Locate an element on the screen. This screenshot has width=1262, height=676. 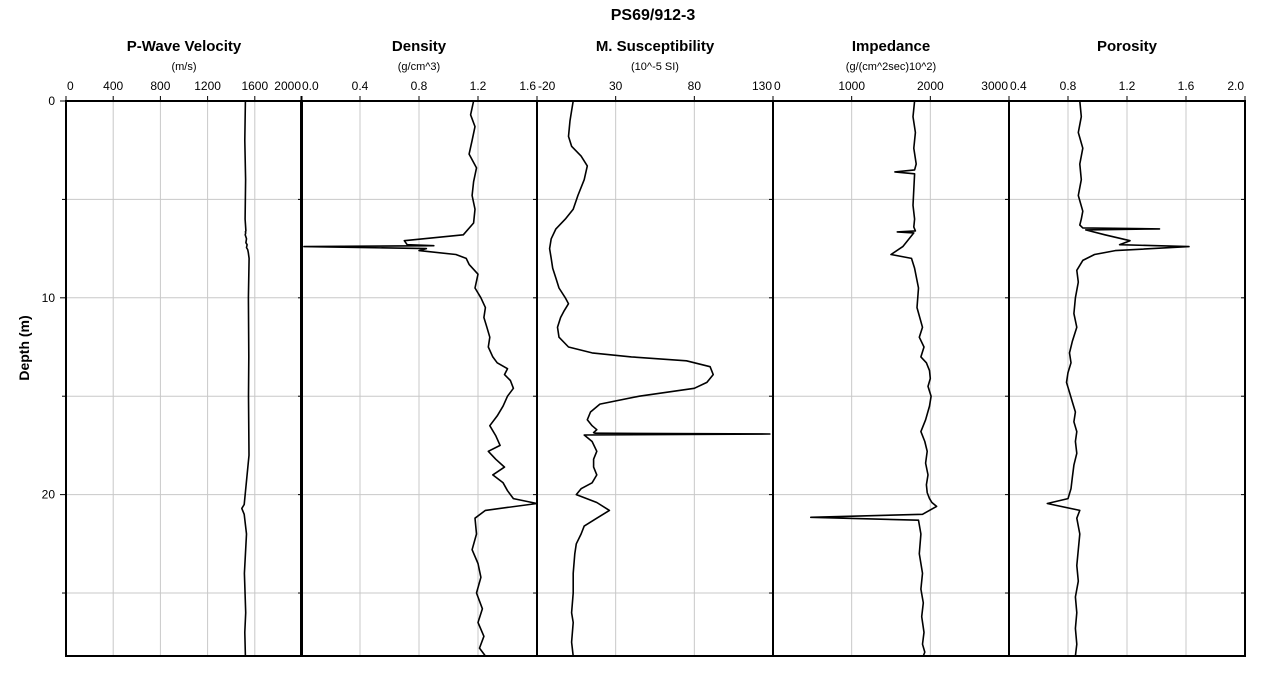
y-tick-label: 10 is located at coordinates (49, 298).